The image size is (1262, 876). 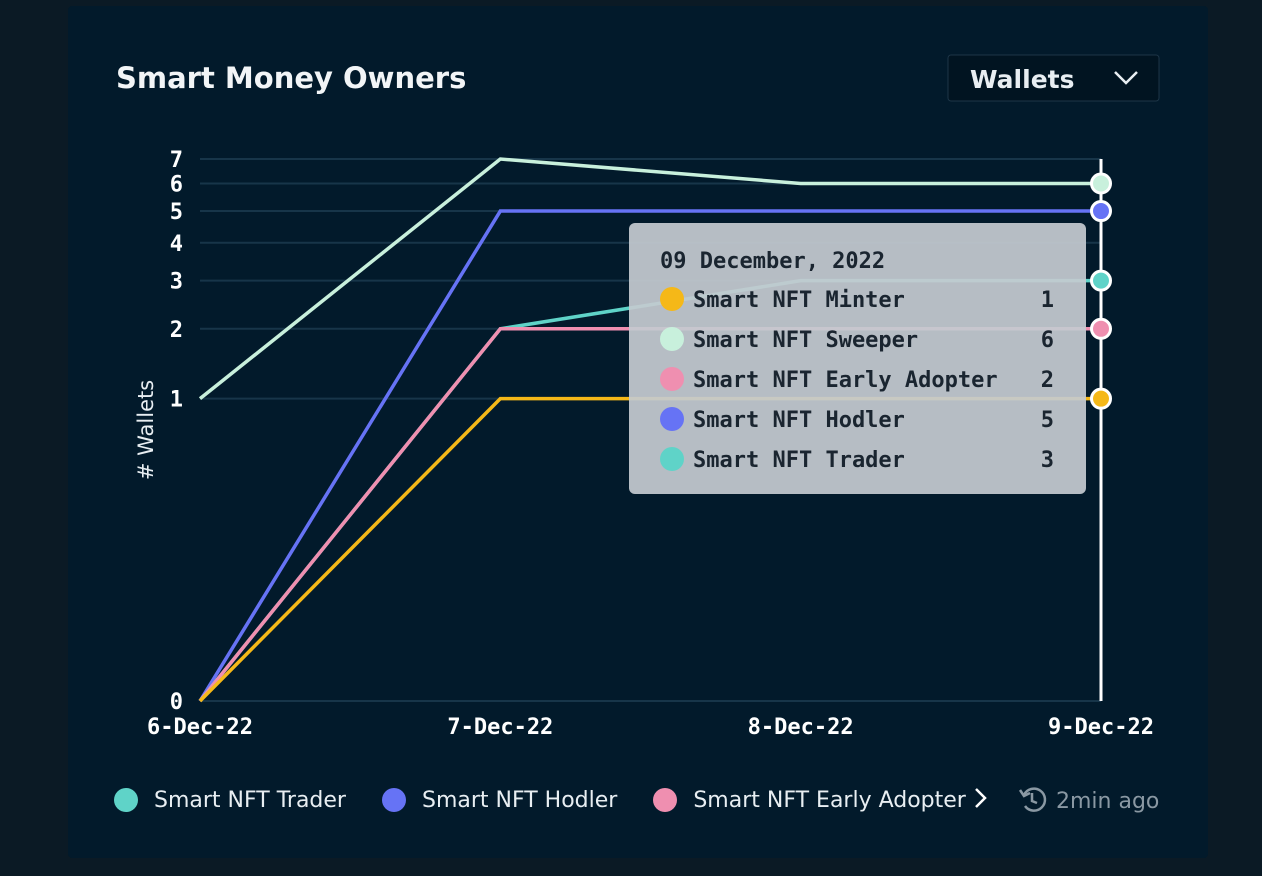 I want to click on y-tick-label: 6, so click(x=176, y=184).